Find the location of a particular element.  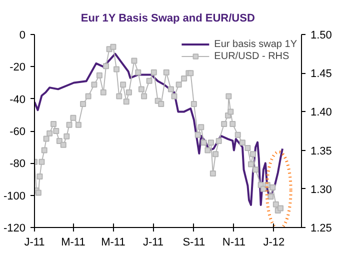

legend-label: Eur basis swap 1Y is located at coordinates (255, 44).